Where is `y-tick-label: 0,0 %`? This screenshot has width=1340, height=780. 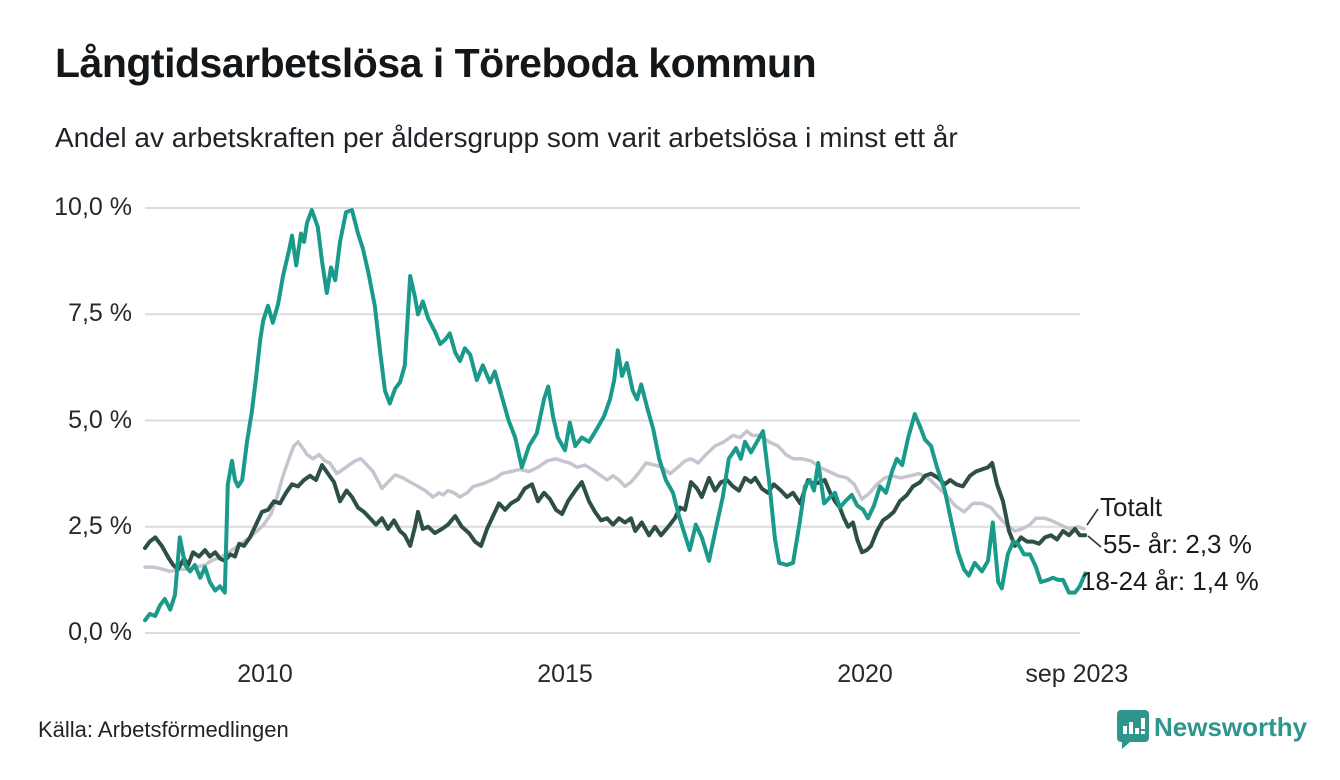 y-tick-label: 0,0 % is located at coordinates (100, 632).